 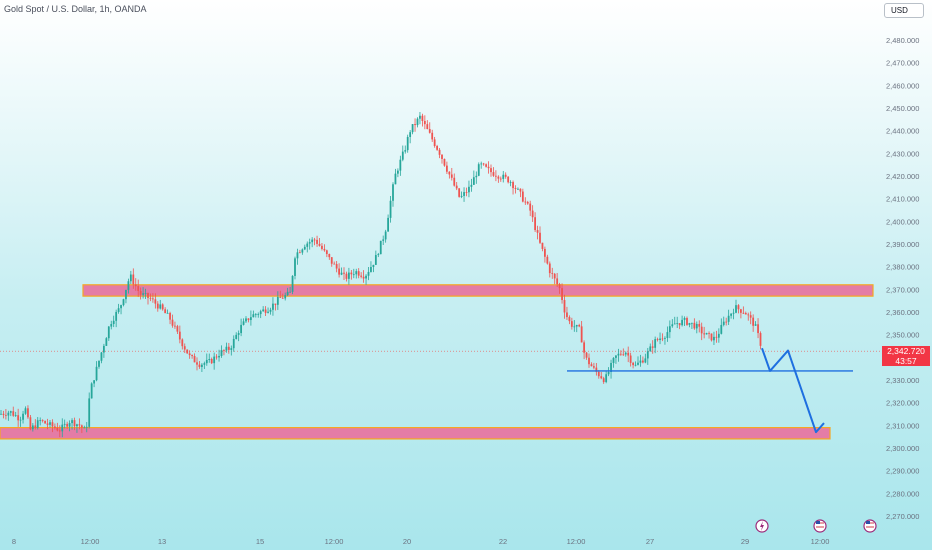 I want to click on y-tick-label: 2,350.000, so click(x=902, y=335).